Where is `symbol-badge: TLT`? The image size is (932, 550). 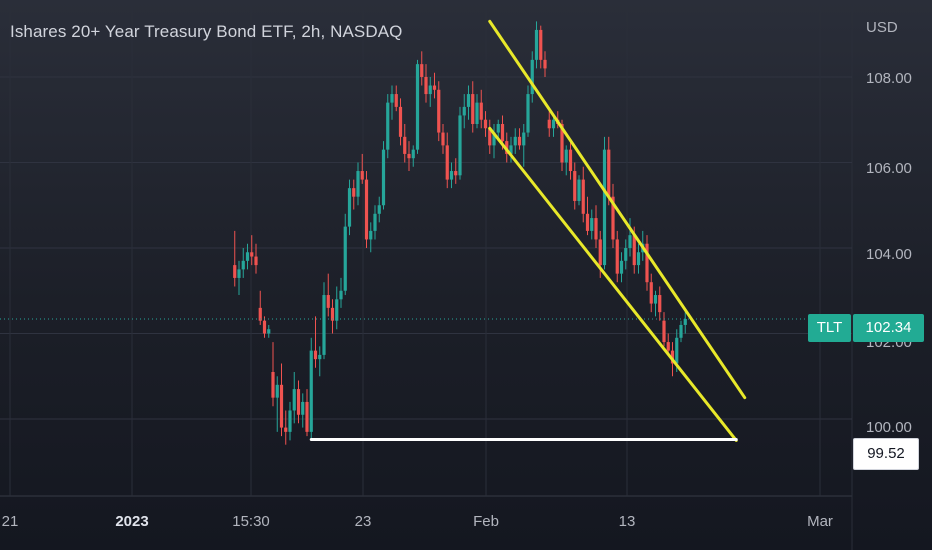
symbol-badge: TLT is located at coordinates (829, 328).